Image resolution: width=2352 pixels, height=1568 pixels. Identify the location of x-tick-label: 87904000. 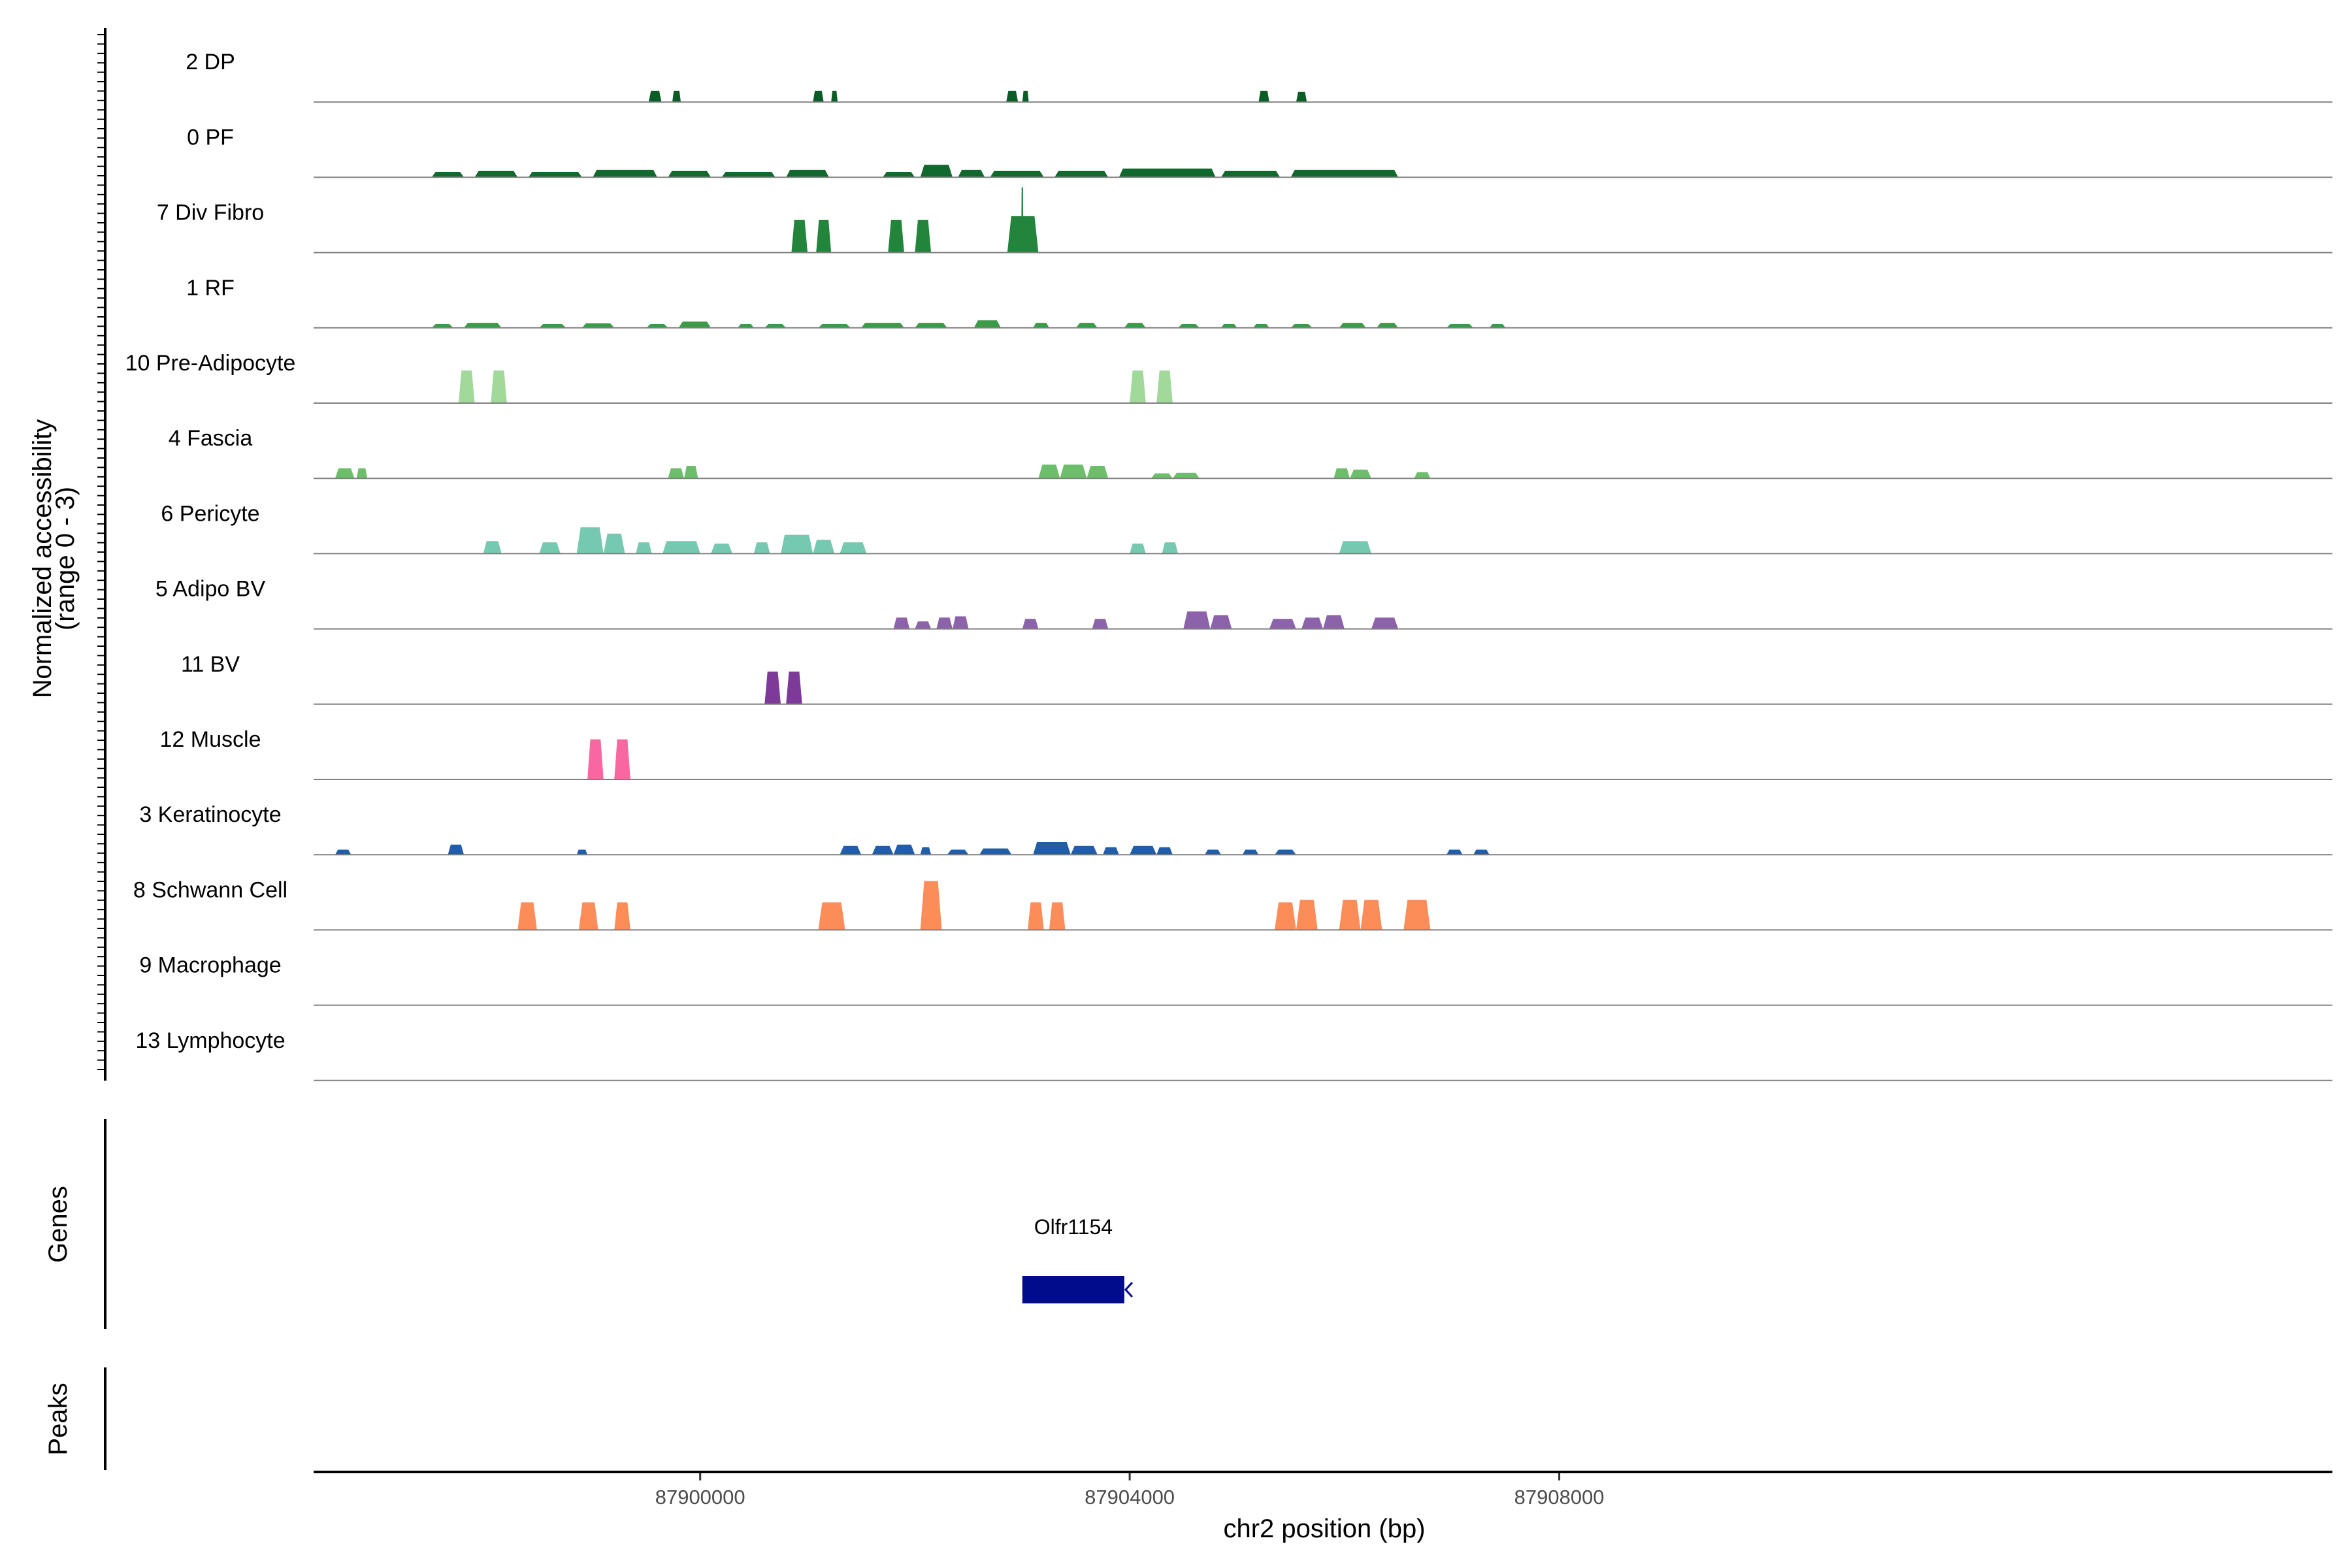
(1130, 1497).